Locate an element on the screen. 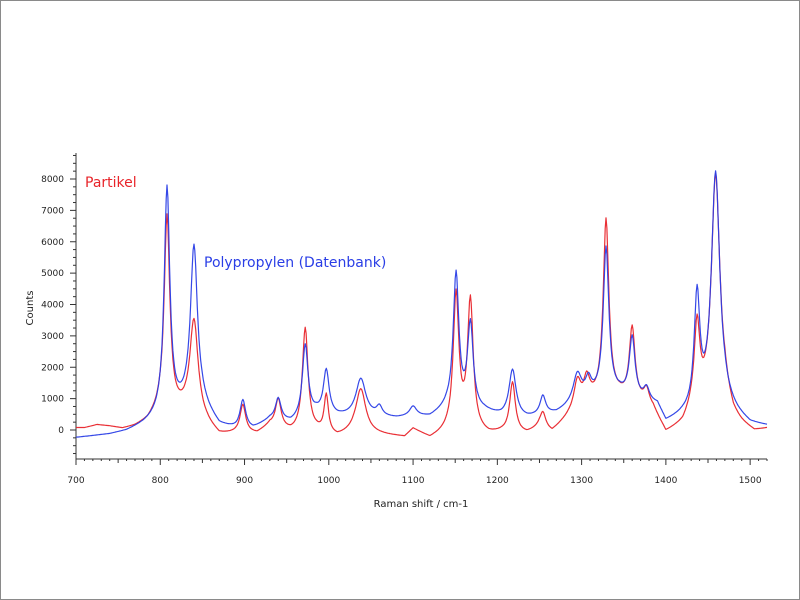  x-tick-label: 1500 is located at coordinates (750, 481).